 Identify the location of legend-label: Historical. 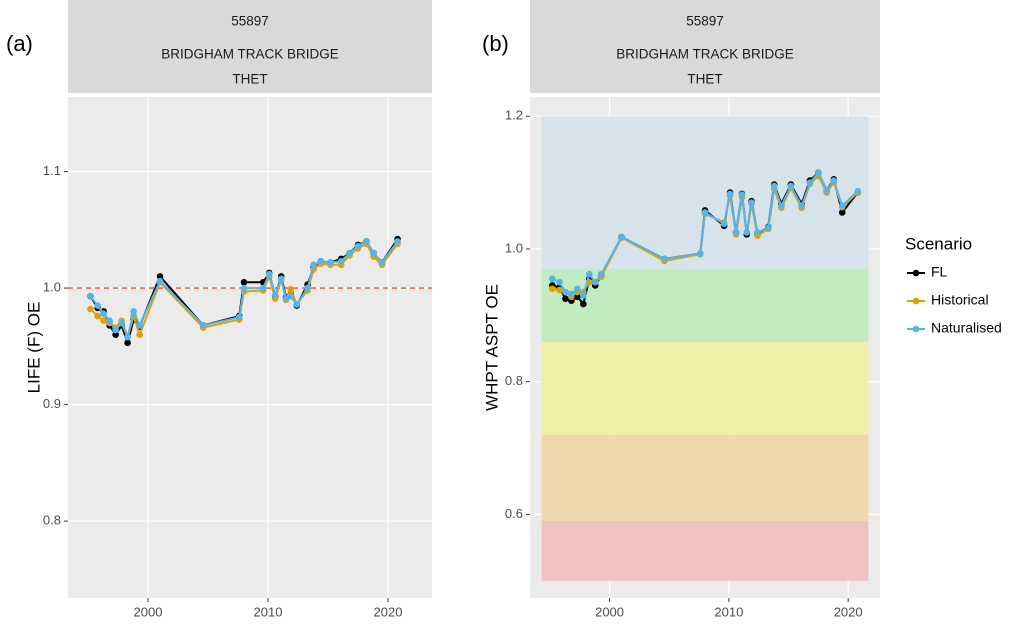
(960, 300).